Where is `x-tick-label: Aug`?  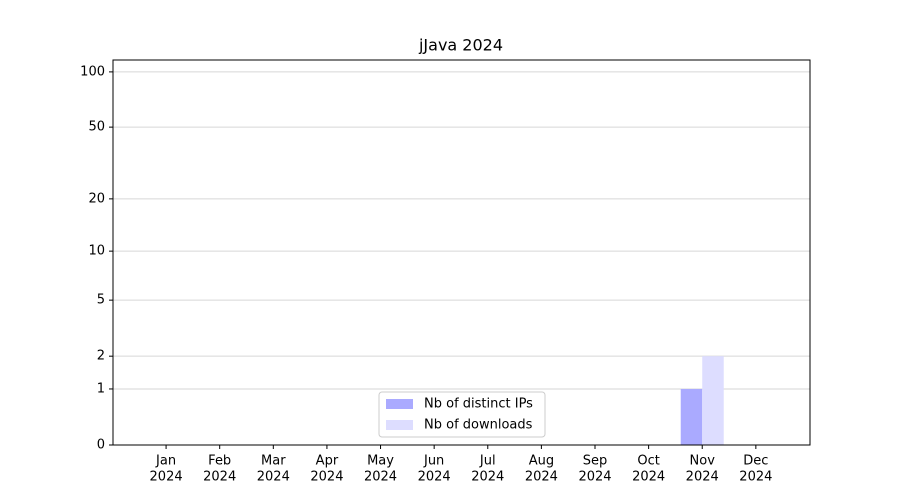
x-tick-label: Aug is located at coordinates (541, 461).